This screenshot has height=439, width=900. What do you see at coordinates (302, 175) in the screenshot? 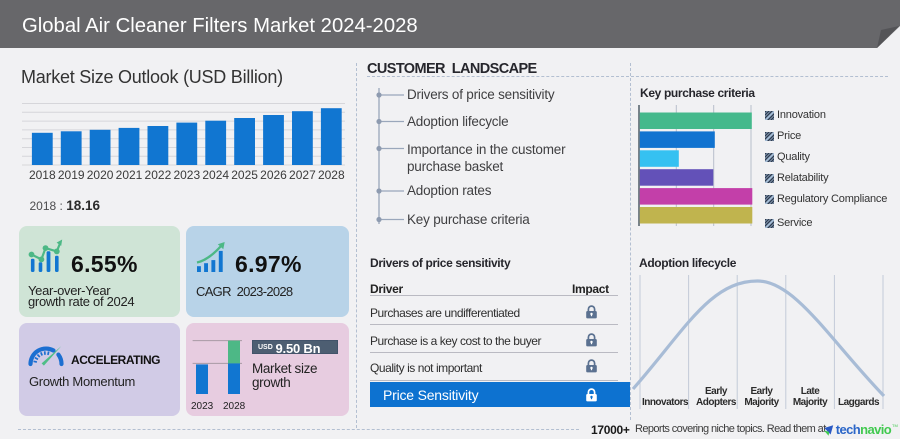
I see `svg-text: 2027` at bounding box center [302, 175].